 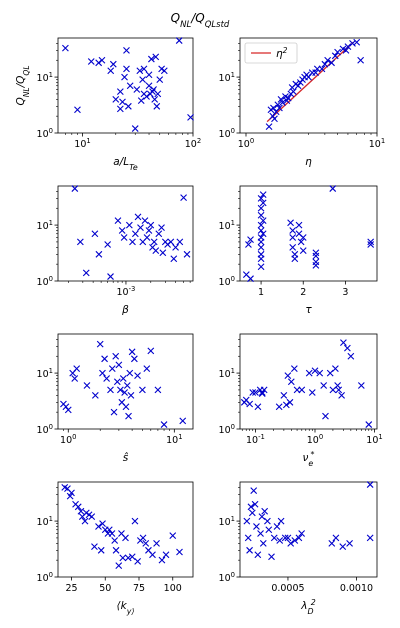 What do you see at coordinates (308, 310) in the screenshot?
I see `x-axis-label: τ` at bounding box center [308, 310].